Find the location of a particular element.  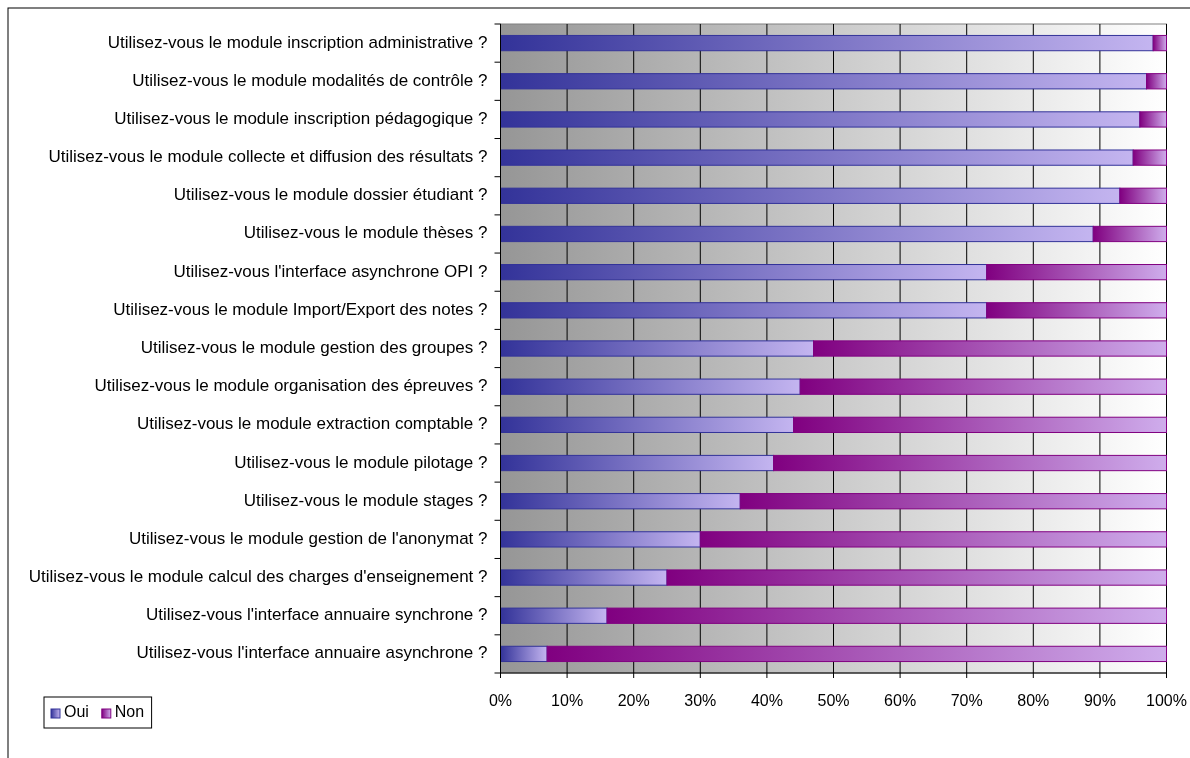

y-tick-label: Utilisez-vous le module calcul des charges d'enseignement ? is located at coordinates (258, 577).